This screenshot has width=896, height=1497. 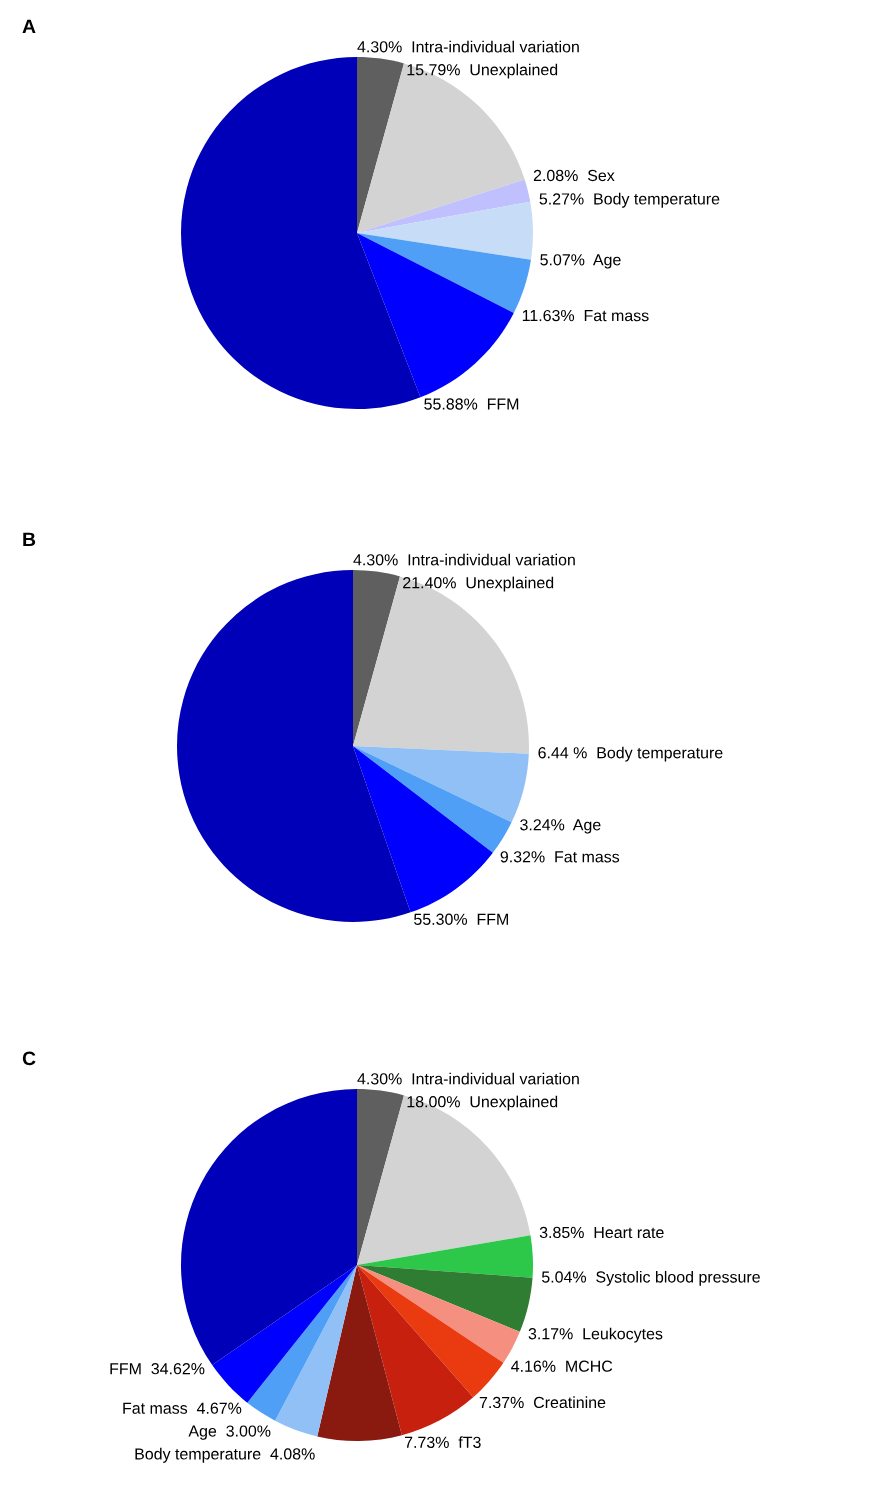 I want to click on slice-label: FFM 34.62%, so click(x=157, y=1369).